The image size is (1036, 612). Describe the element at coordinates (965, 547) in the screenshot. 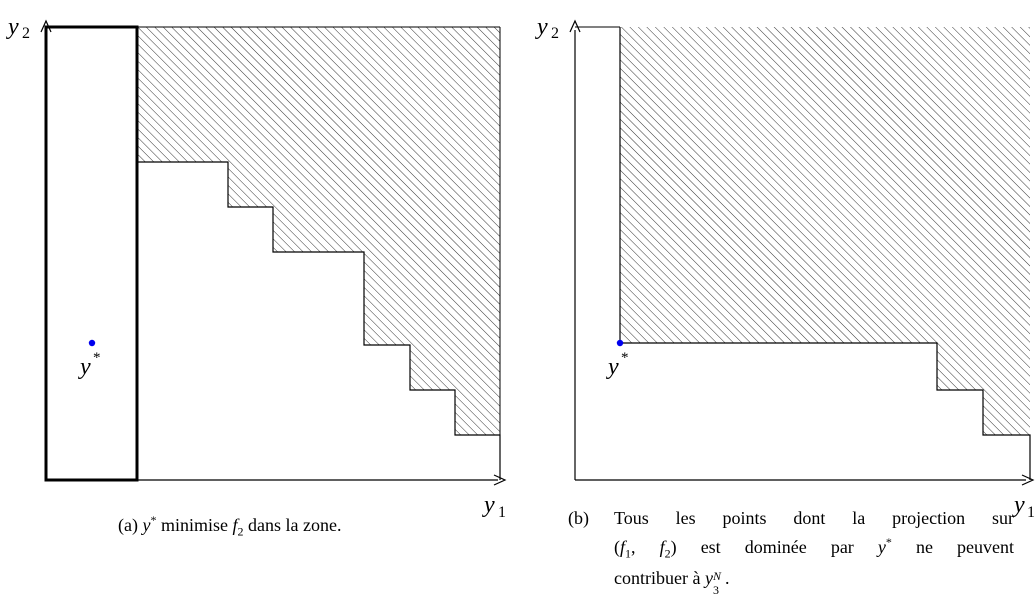

I see `caption-b-end2: ne peuvent` at that location.